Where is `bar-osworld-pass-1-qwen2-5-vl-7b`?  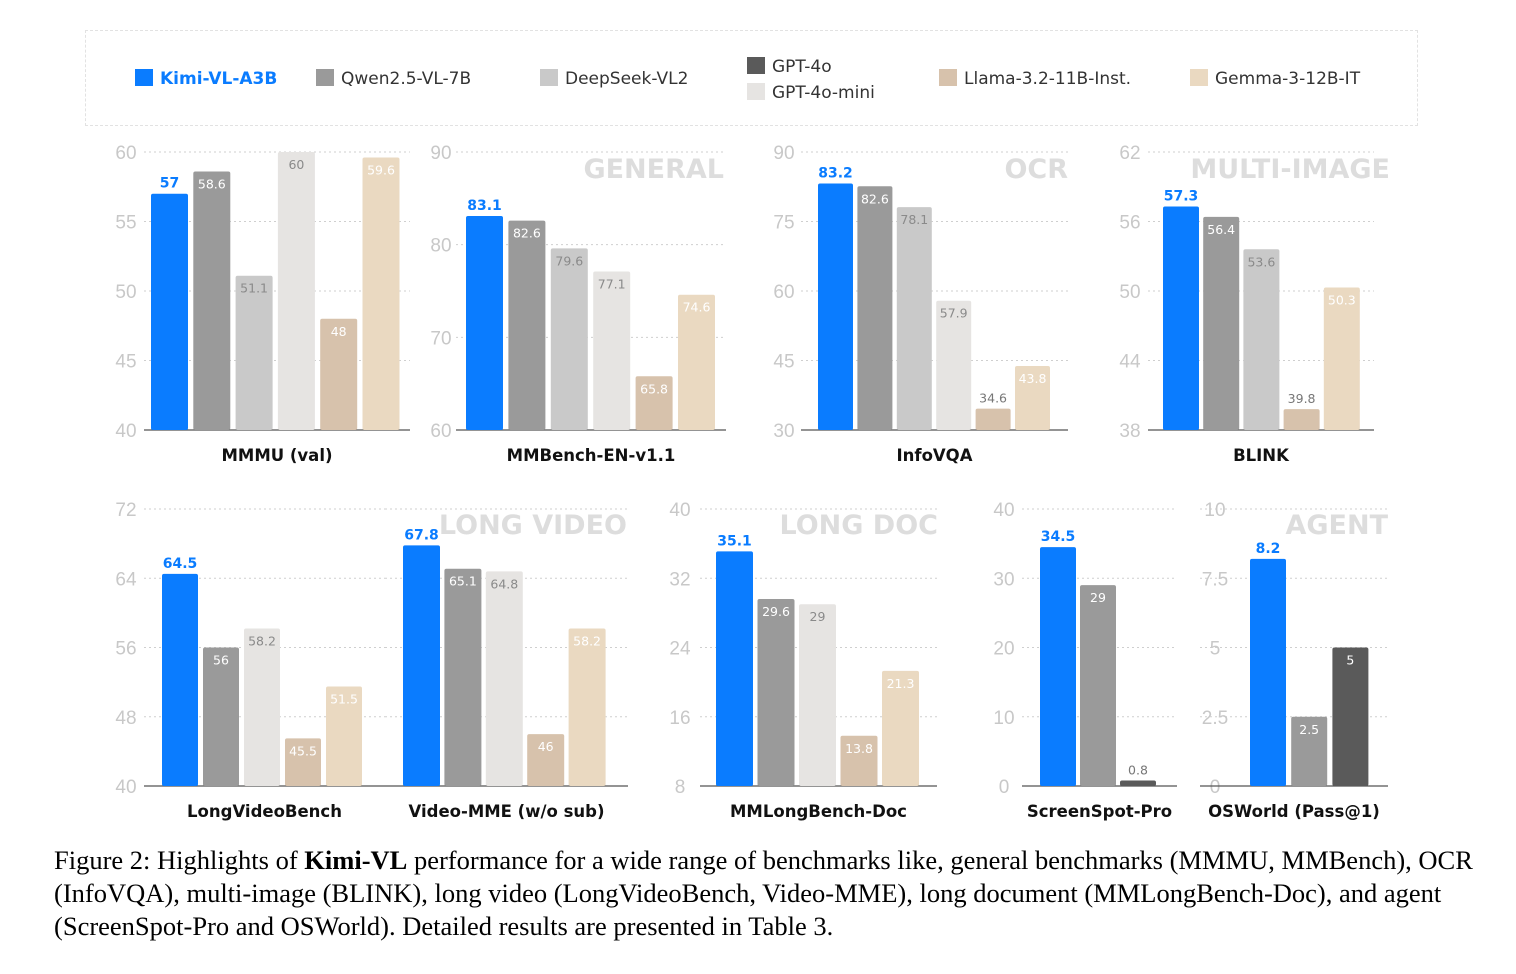 bar-osworld-pass-1-qwen2-5-vl-7b is located at coordinates (1309, 751).